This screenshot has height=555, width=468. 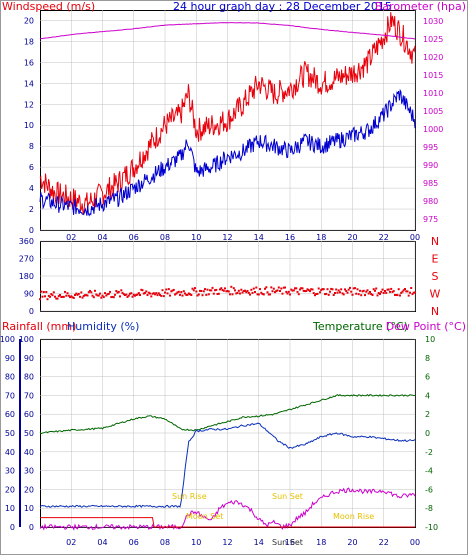 I want to click on wind-tick-label: 2, so click(x=31, y=209).